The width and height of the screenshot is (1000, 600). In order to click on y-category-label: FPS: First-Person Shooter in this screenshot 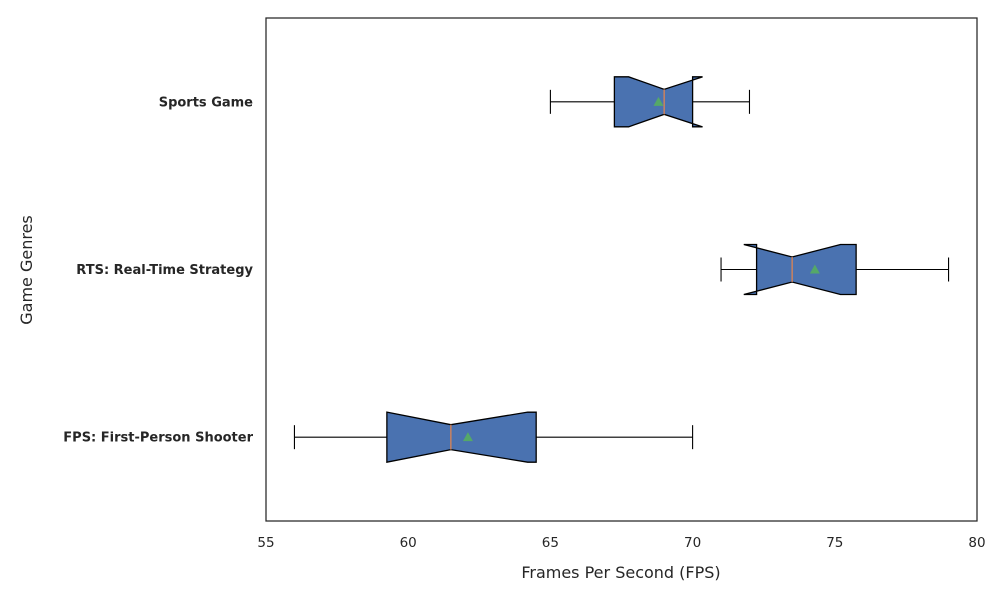, I will do `click(158, 438)`.